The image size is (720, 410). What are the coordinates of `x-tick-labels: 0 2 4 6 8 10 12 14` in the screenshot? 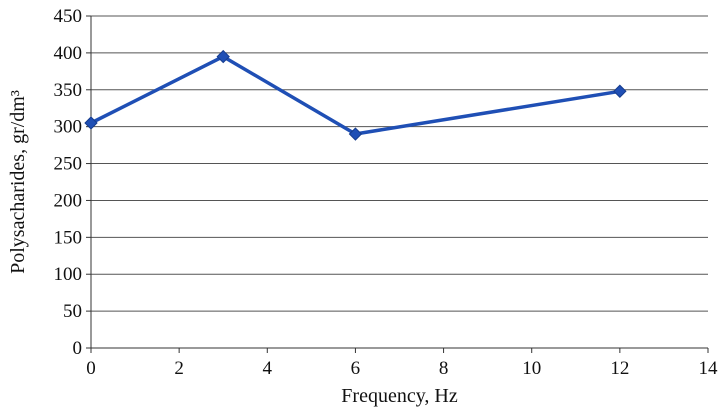 It's located at (402, 368).